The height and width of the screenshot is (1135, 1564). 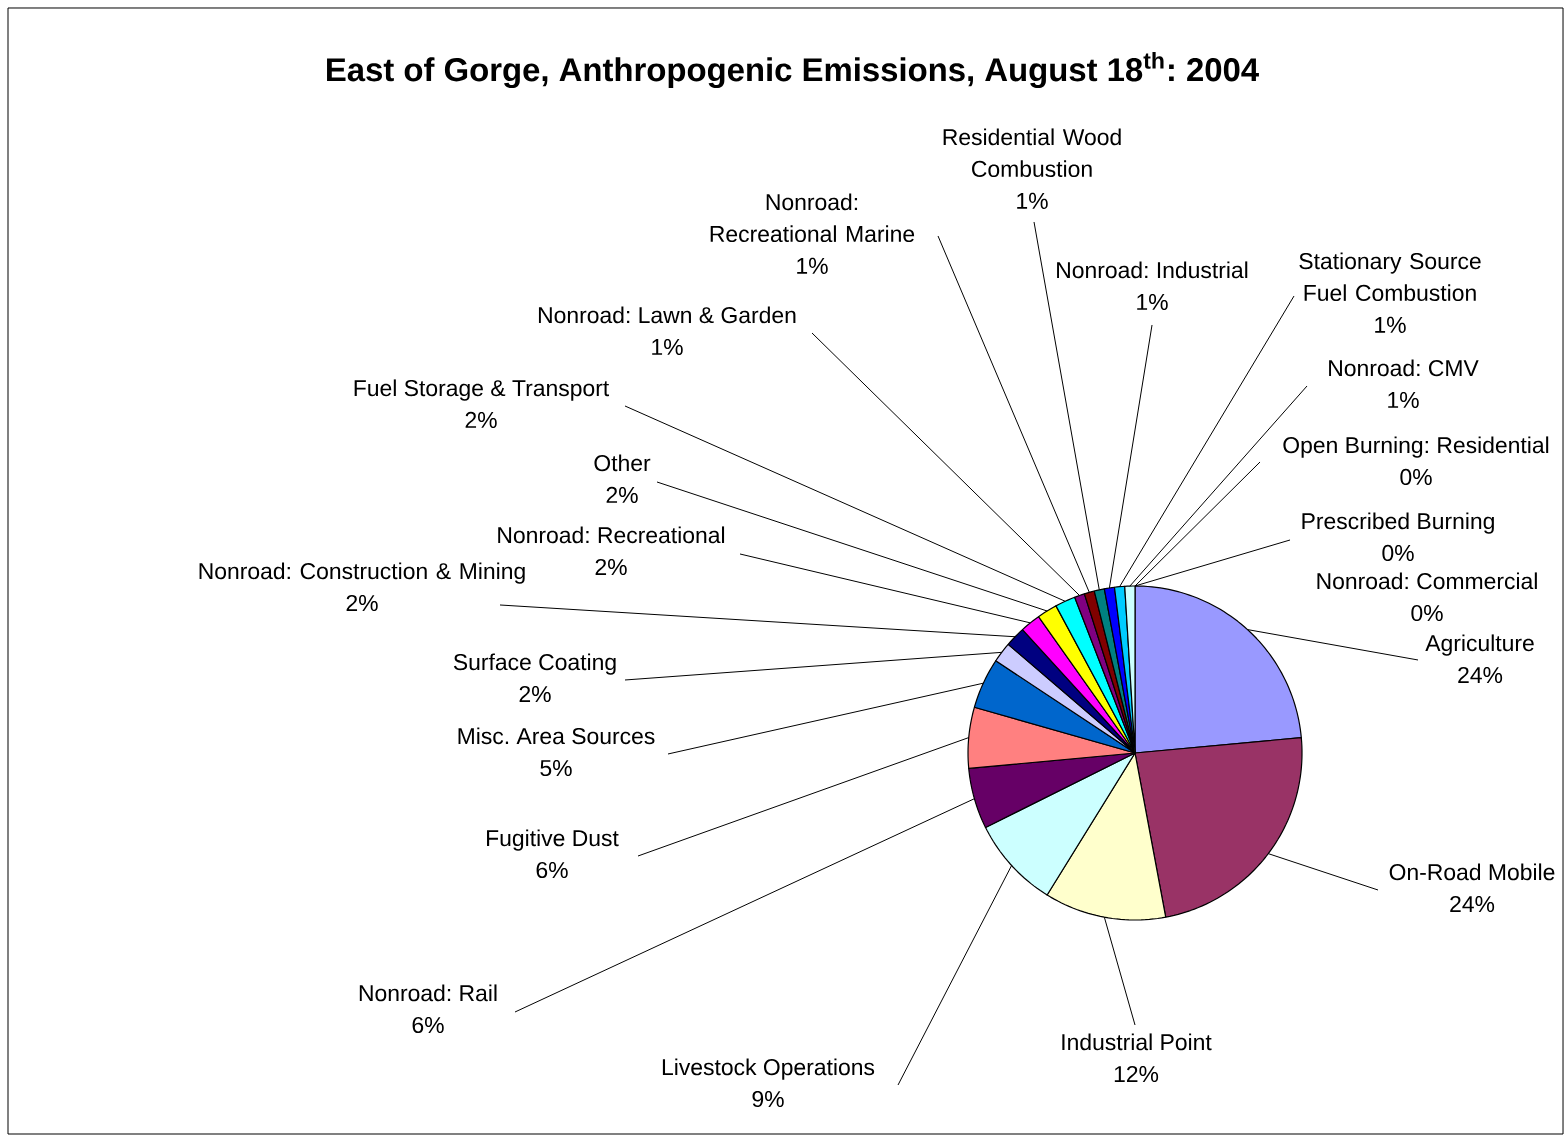 I want to click on category-label: Open Burning: Residential, so click(x=1416, y=447).